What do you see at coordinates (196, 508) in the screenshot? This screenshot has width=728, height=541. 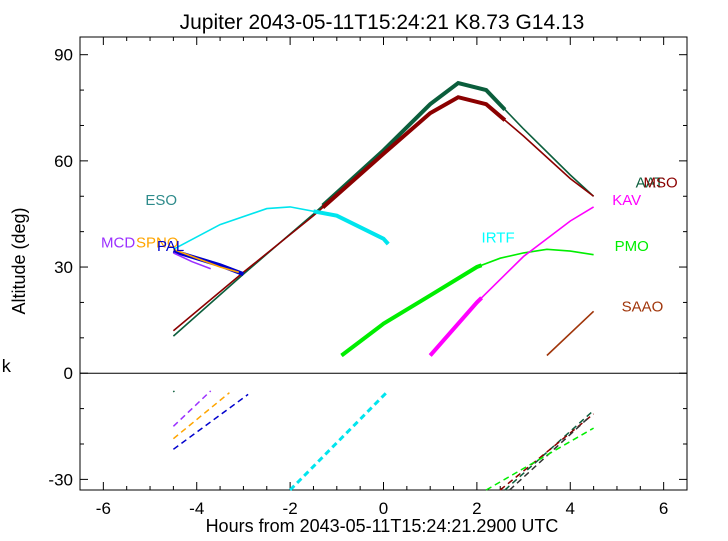 I see `x-tick-label: -4` at bounding box center [196, 508].